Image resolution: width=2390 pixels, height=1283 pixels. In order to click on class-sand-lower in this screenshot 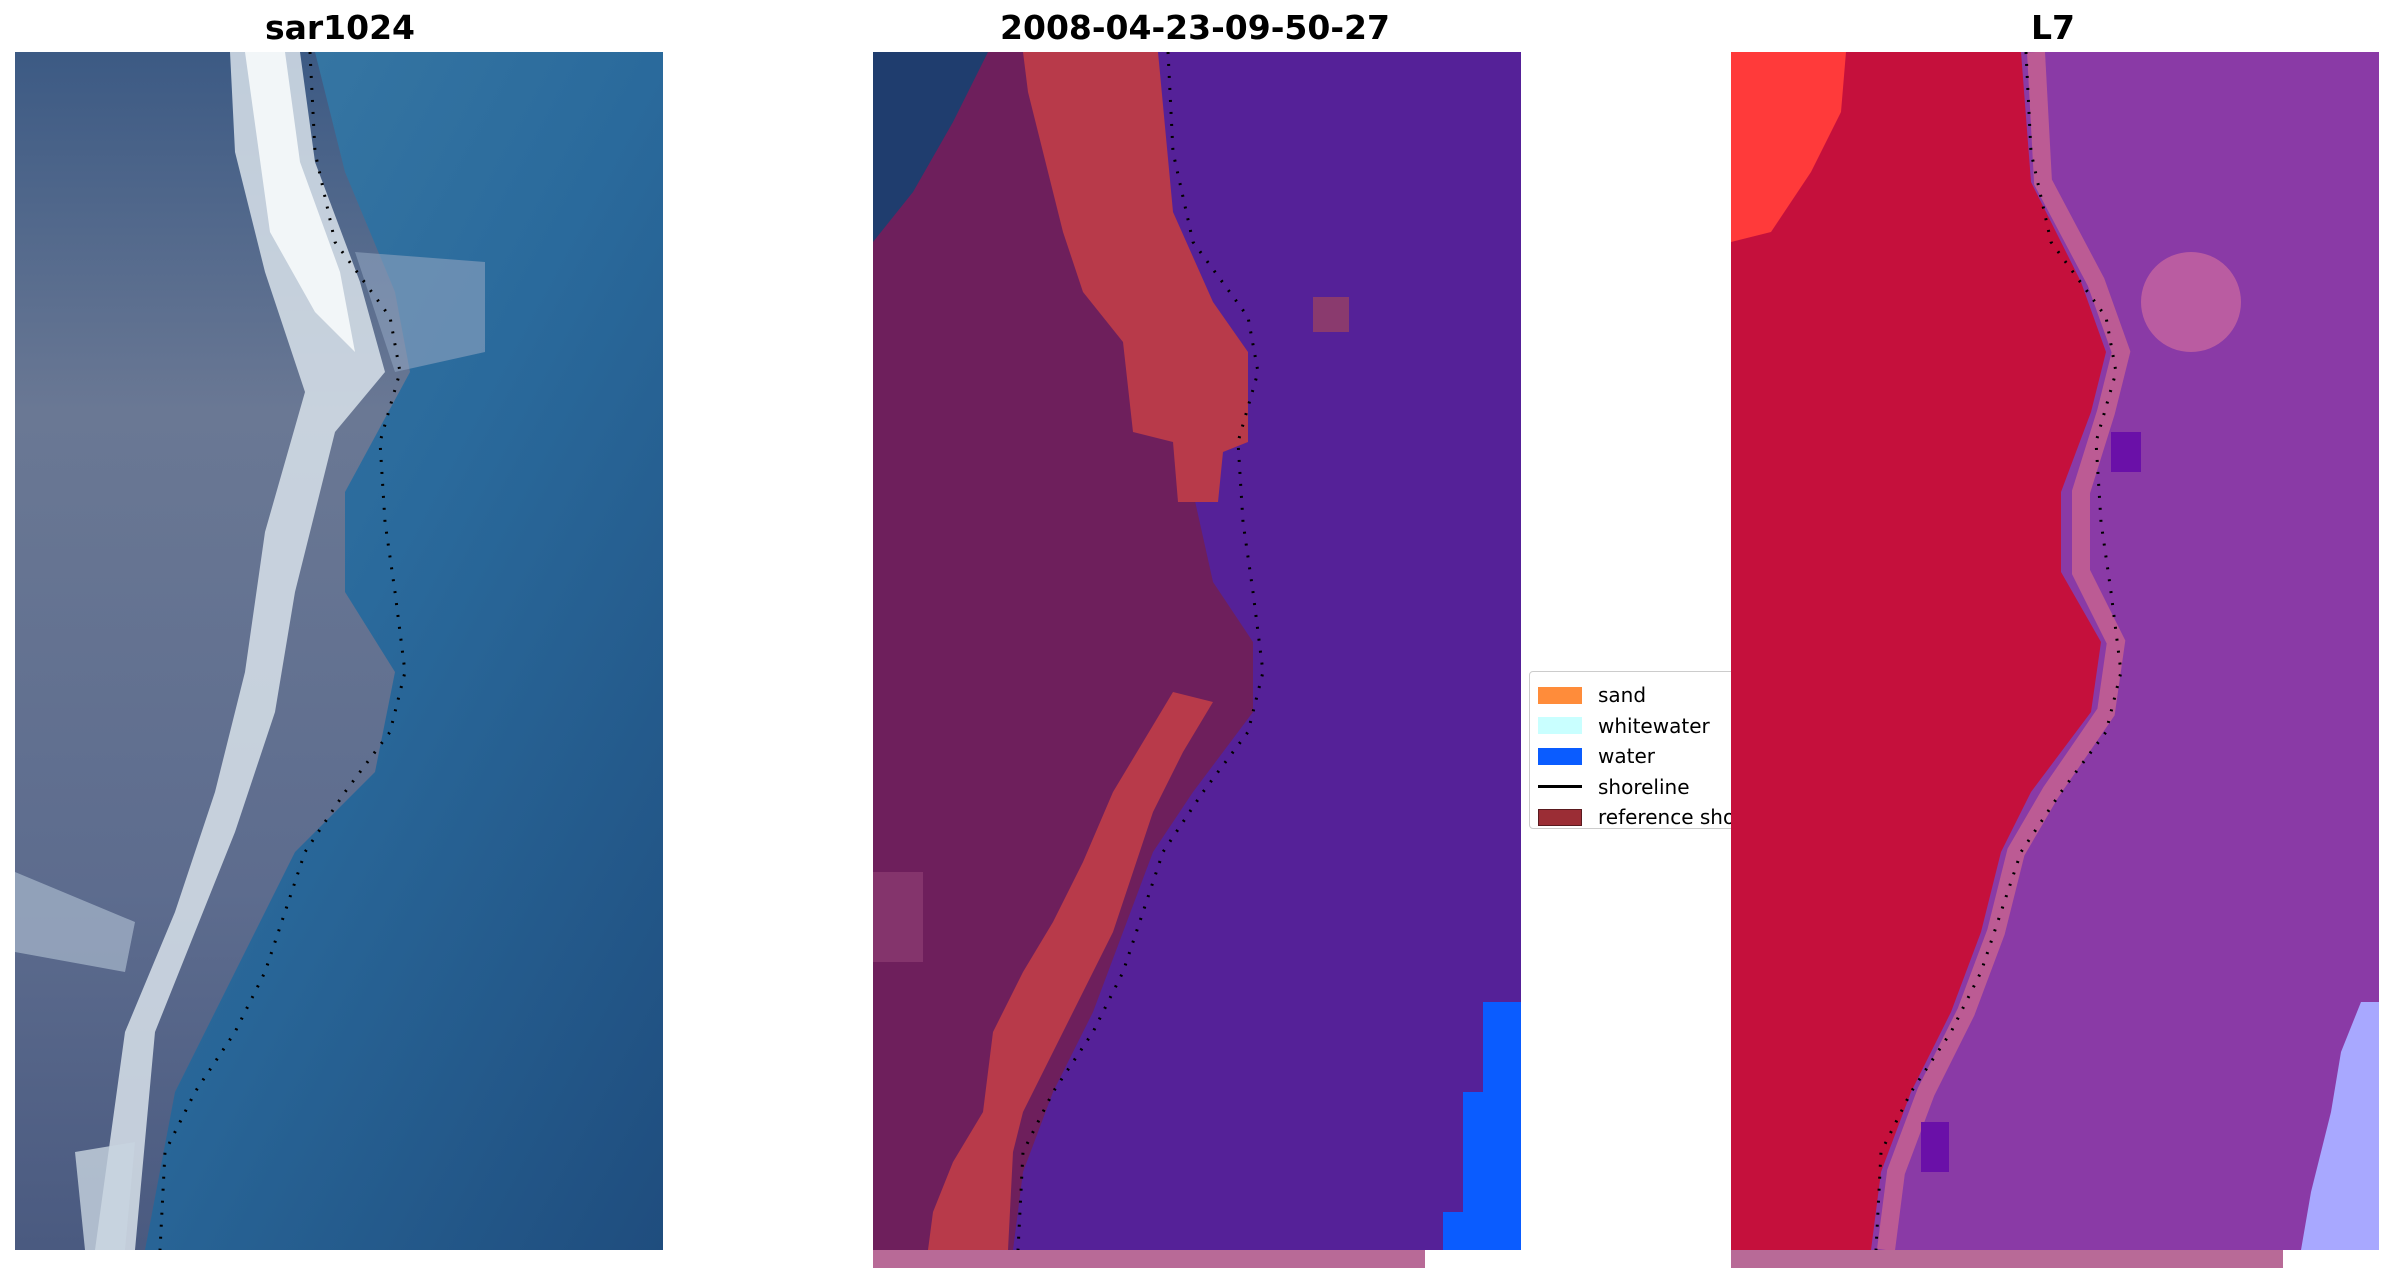, I will do `click(1070, 971)`.